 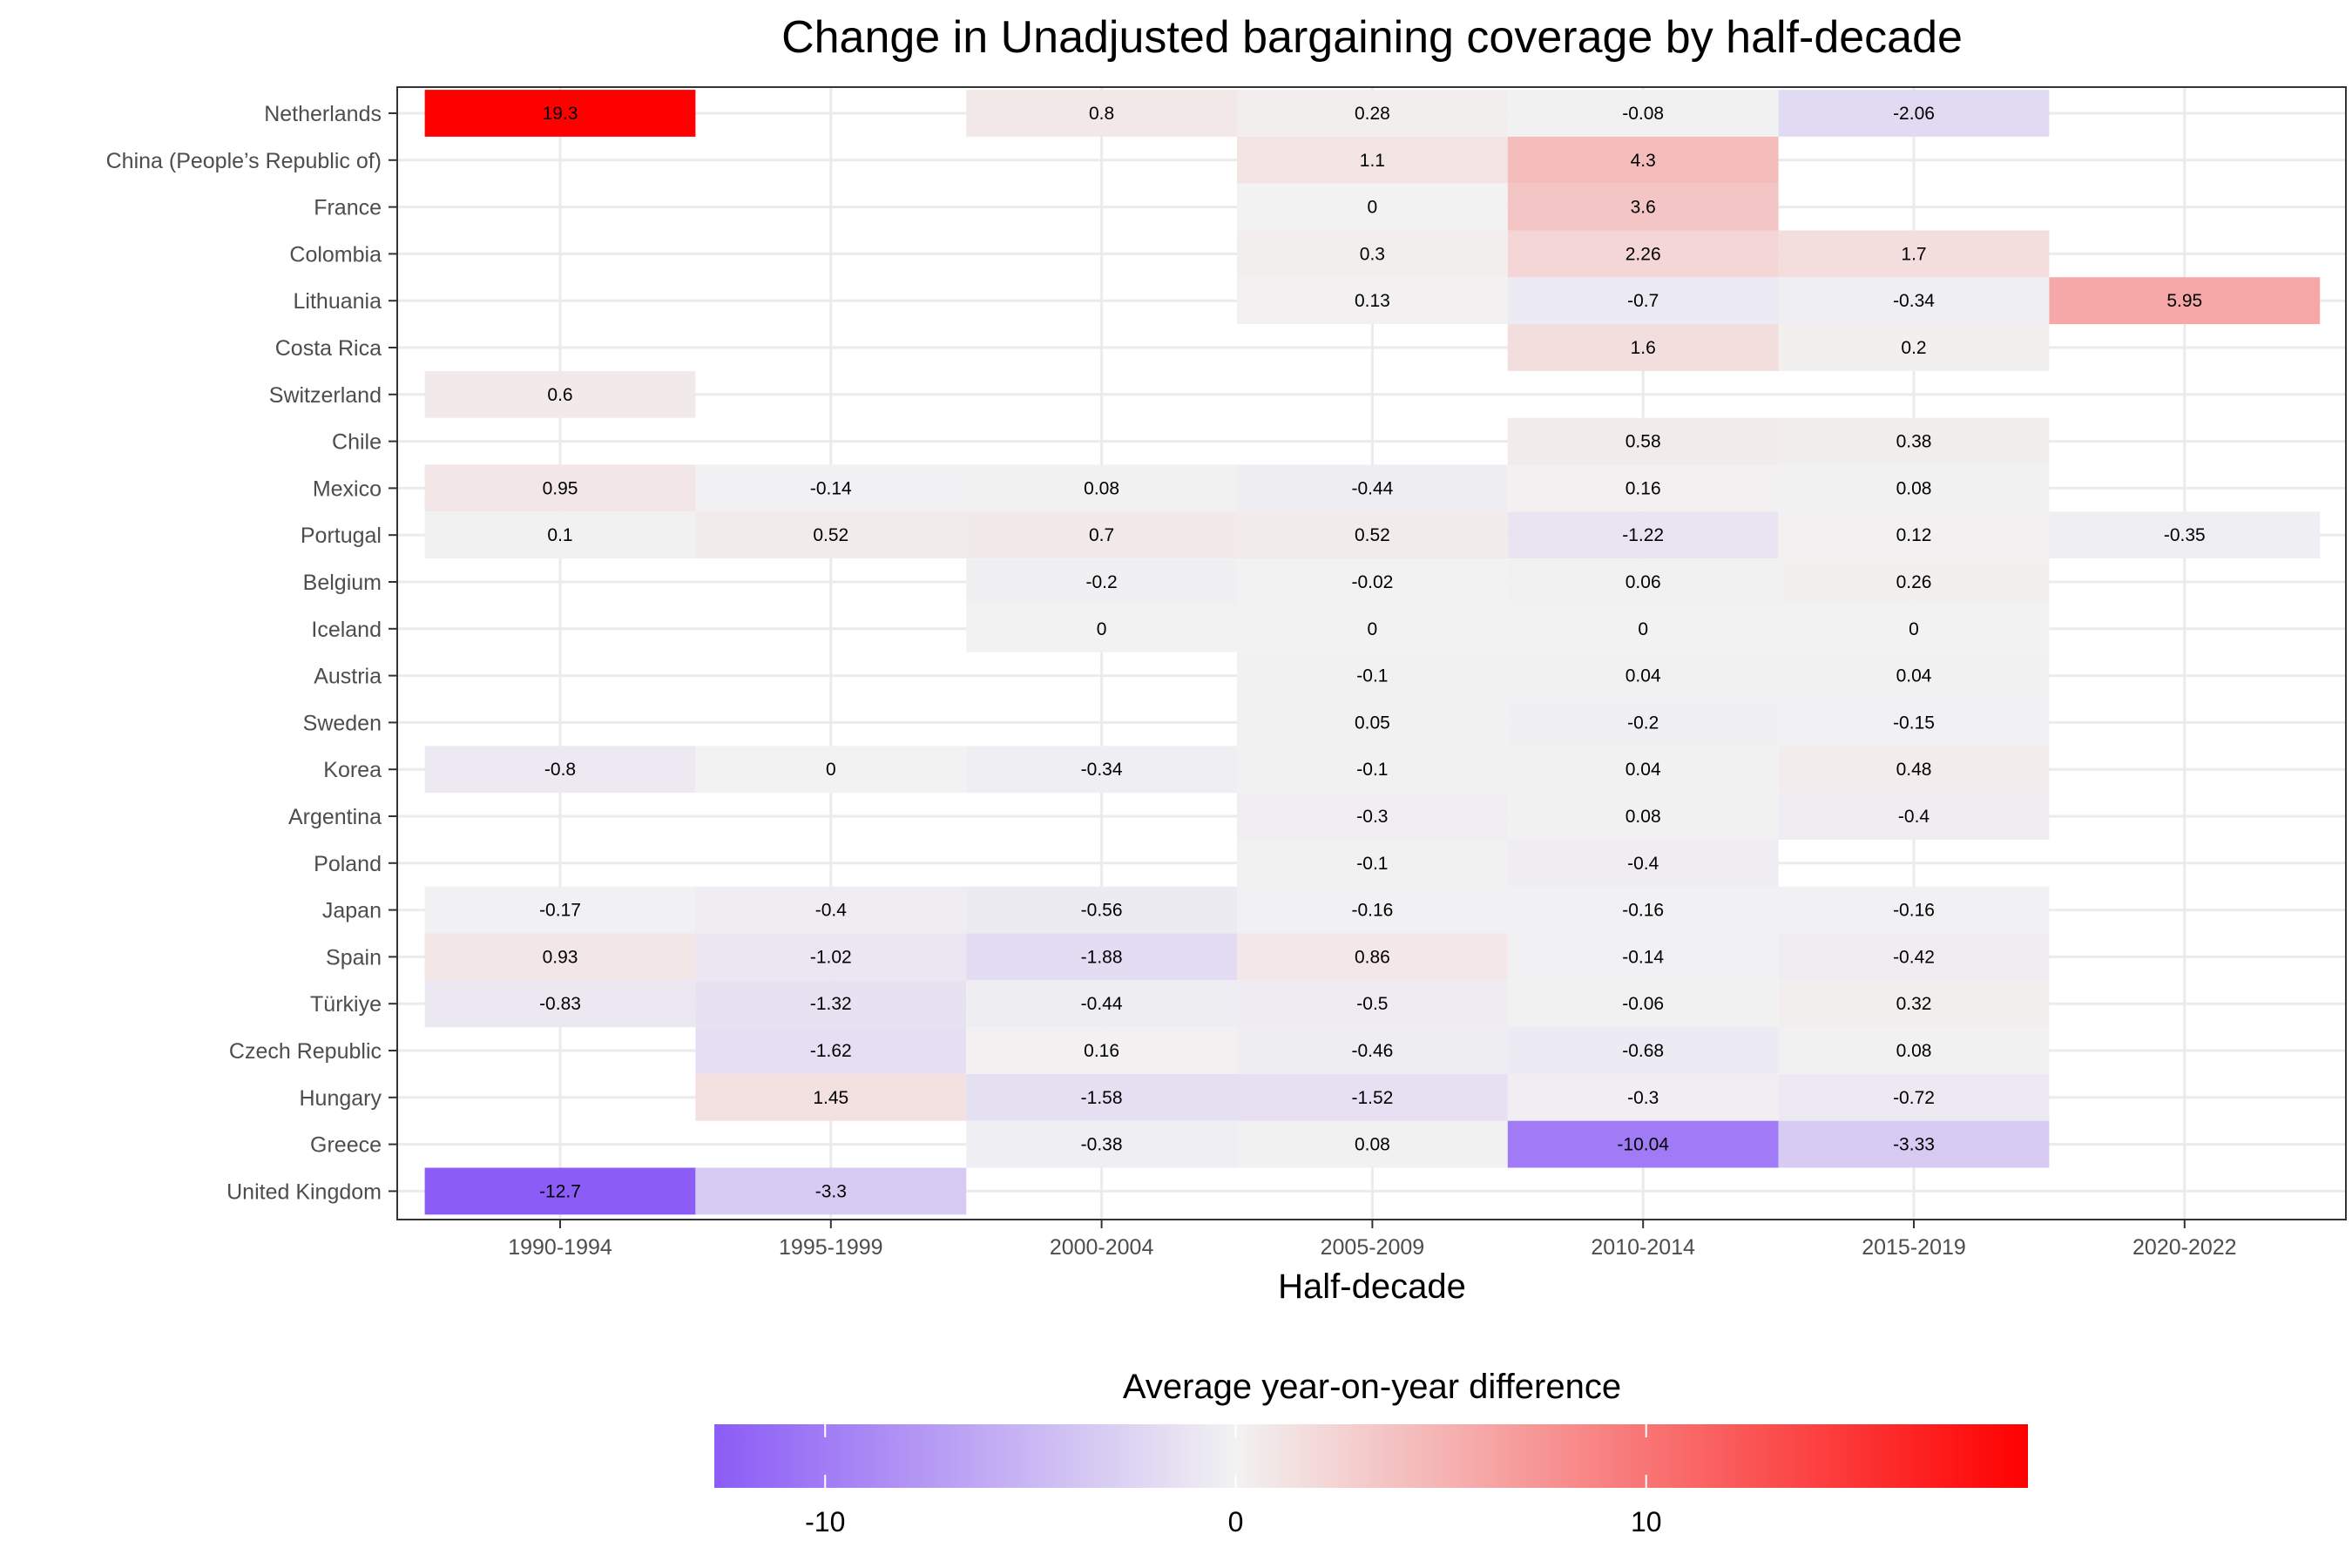 I want to click on cell-value-label: -0.5, so click(x=1372, y=1004).